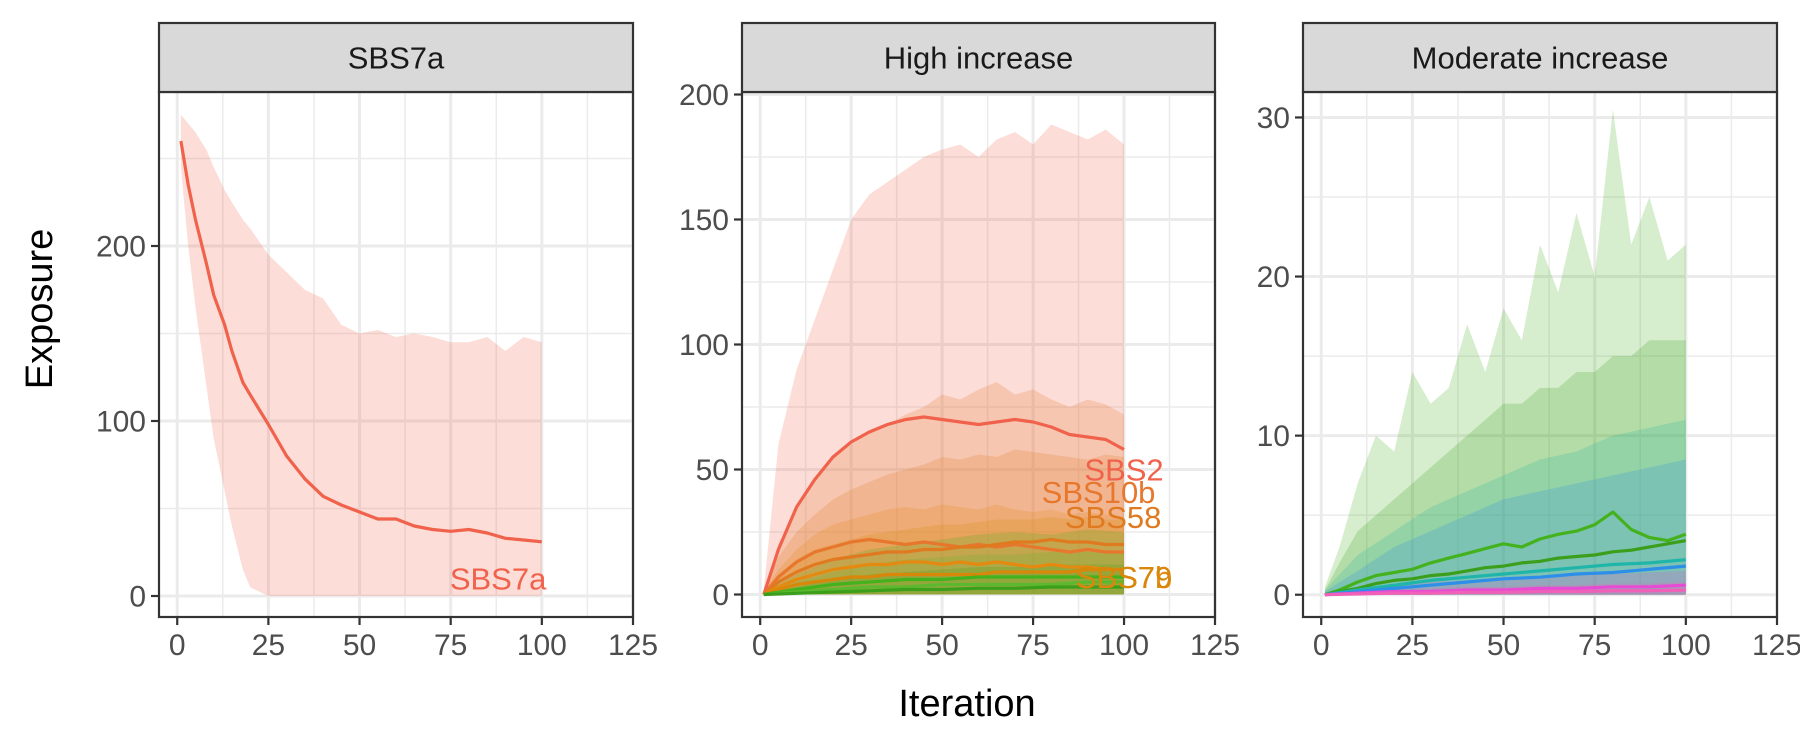  I want to click on series-label-sbs7b: SBS7b, so click(1124, 577).